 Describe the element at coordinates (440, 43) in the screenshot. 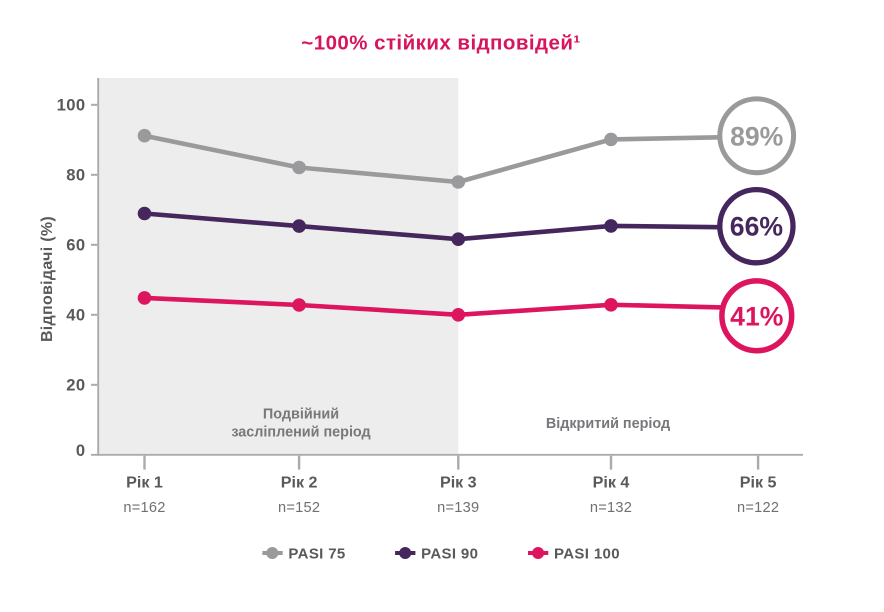

I see `svg-text: ~100% стійких відповідей¹` at that location.